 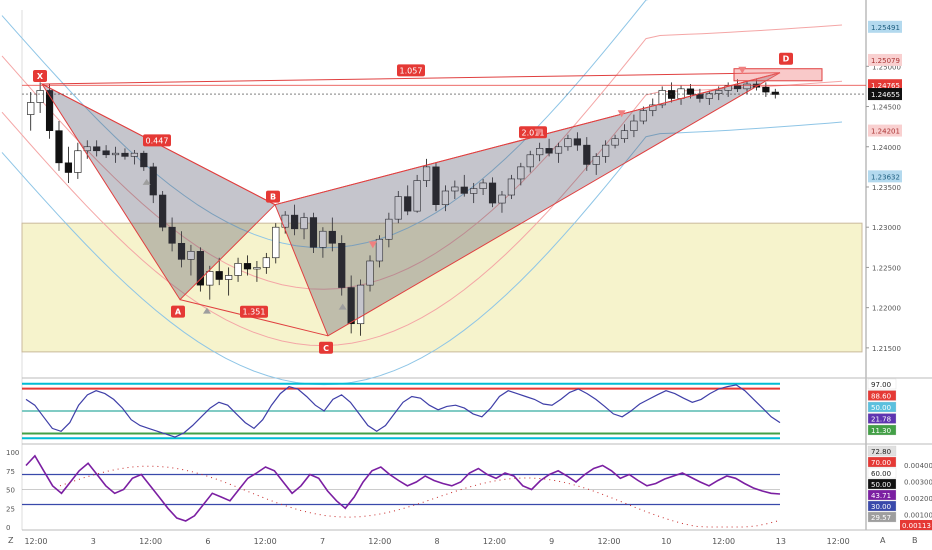 I want to click on ratio-xd-label: 1.057, so click(x=411, y=70).